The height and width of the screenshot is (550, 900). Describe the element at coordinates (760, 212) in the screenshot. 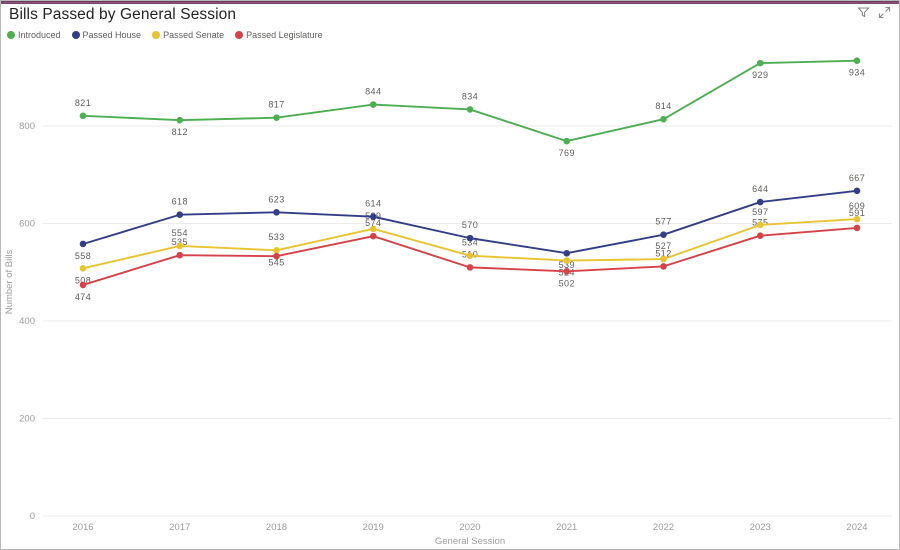

I see `data-label: 597` at that location.